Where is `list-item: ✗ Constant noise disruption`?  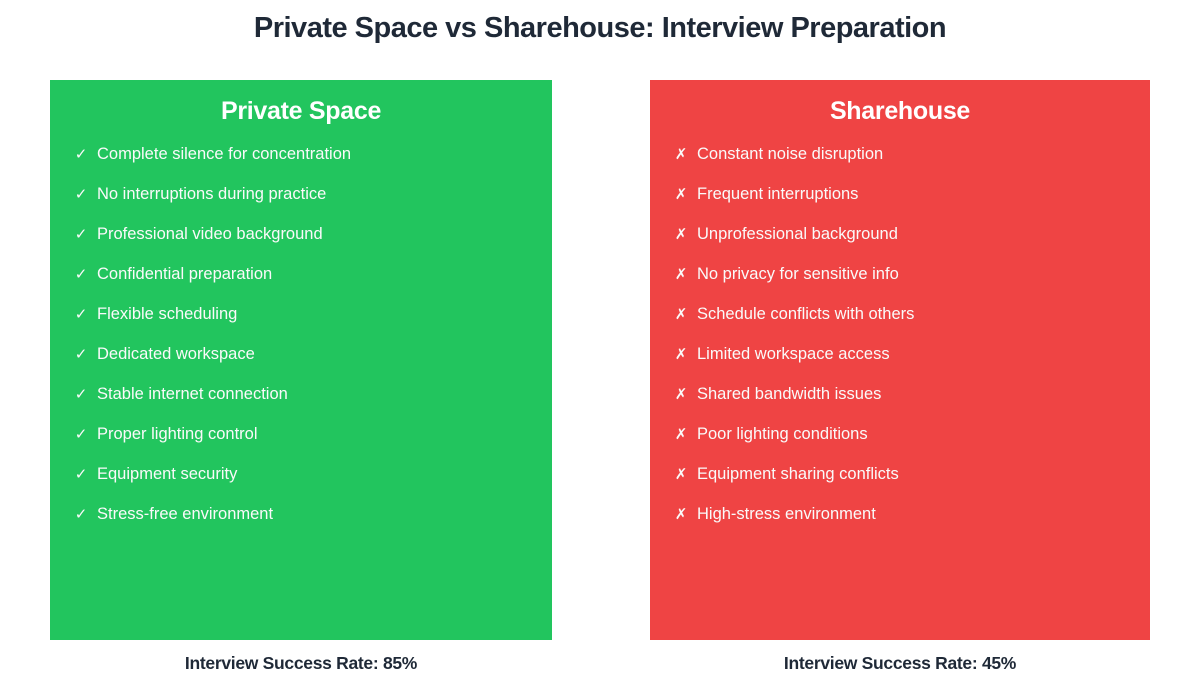 list-item: ✗ Constant noise disruption is located at coordinates (900, 154).